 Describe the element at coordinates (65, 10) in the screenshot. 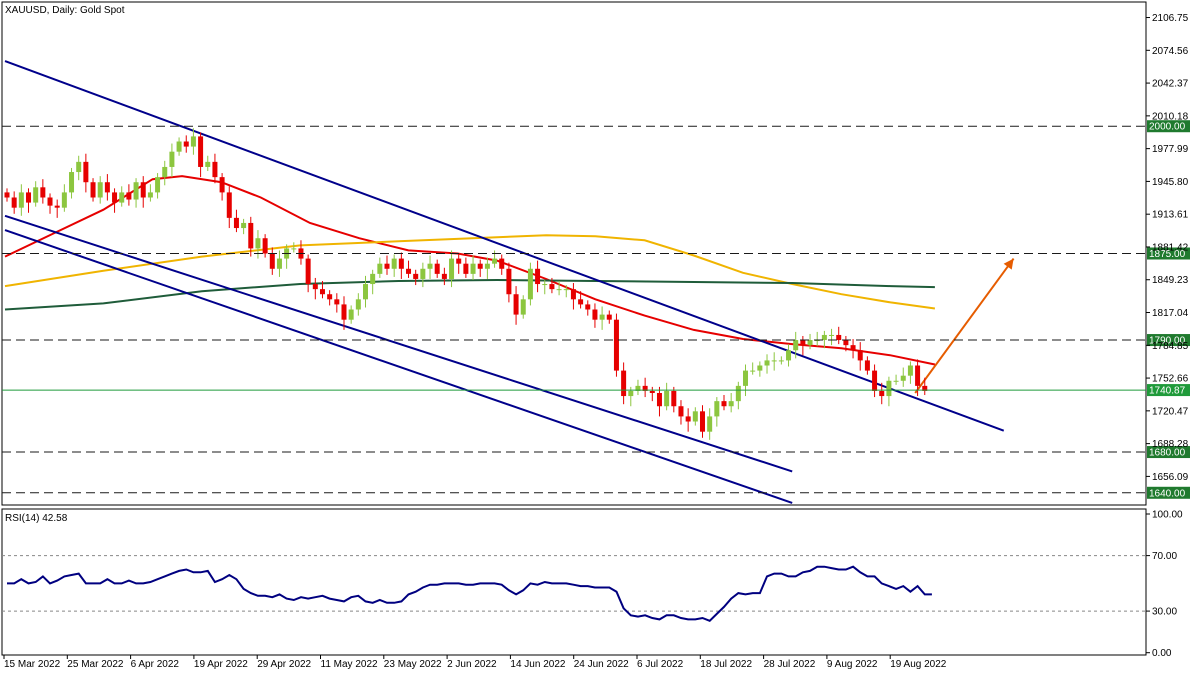

I see `chart-title: XAUUSD, Daily: Gold Spot` at that location.